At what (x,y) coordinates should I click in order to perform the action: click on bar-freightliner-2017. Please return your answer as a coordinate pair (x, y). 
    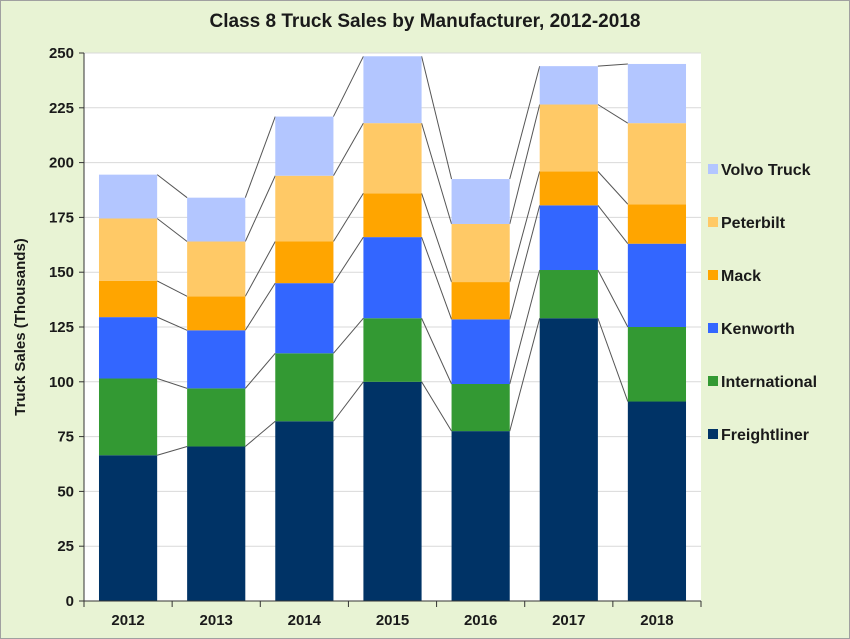
    Looking at the image, I should click on (568, 459).